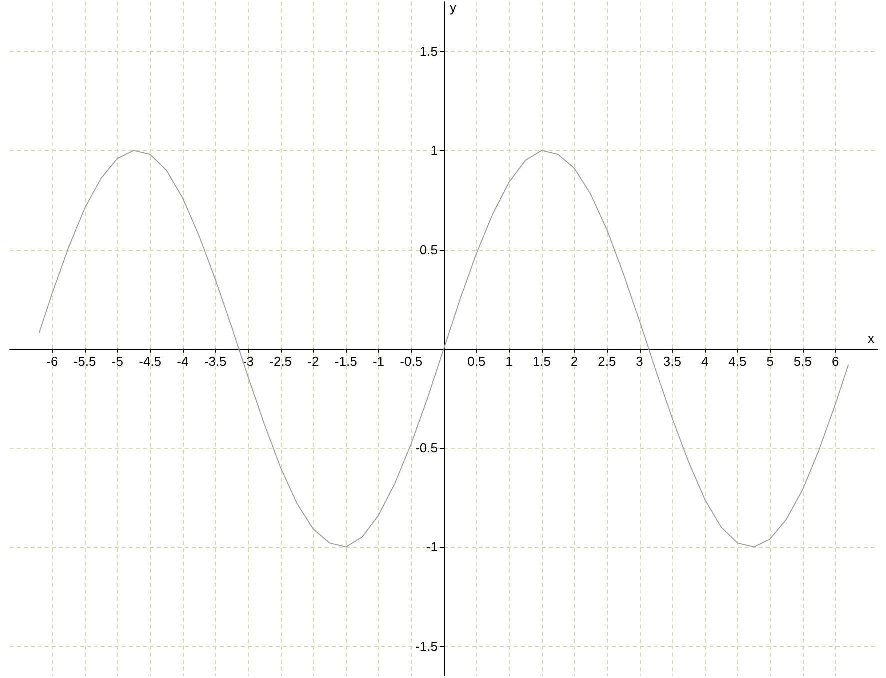 The height and width of the screenshot is (678, 886). What do you see at coordinates (770, 361) in the screenshot?
I see `x-tick-label: 5` at bounding box center [770, 361].